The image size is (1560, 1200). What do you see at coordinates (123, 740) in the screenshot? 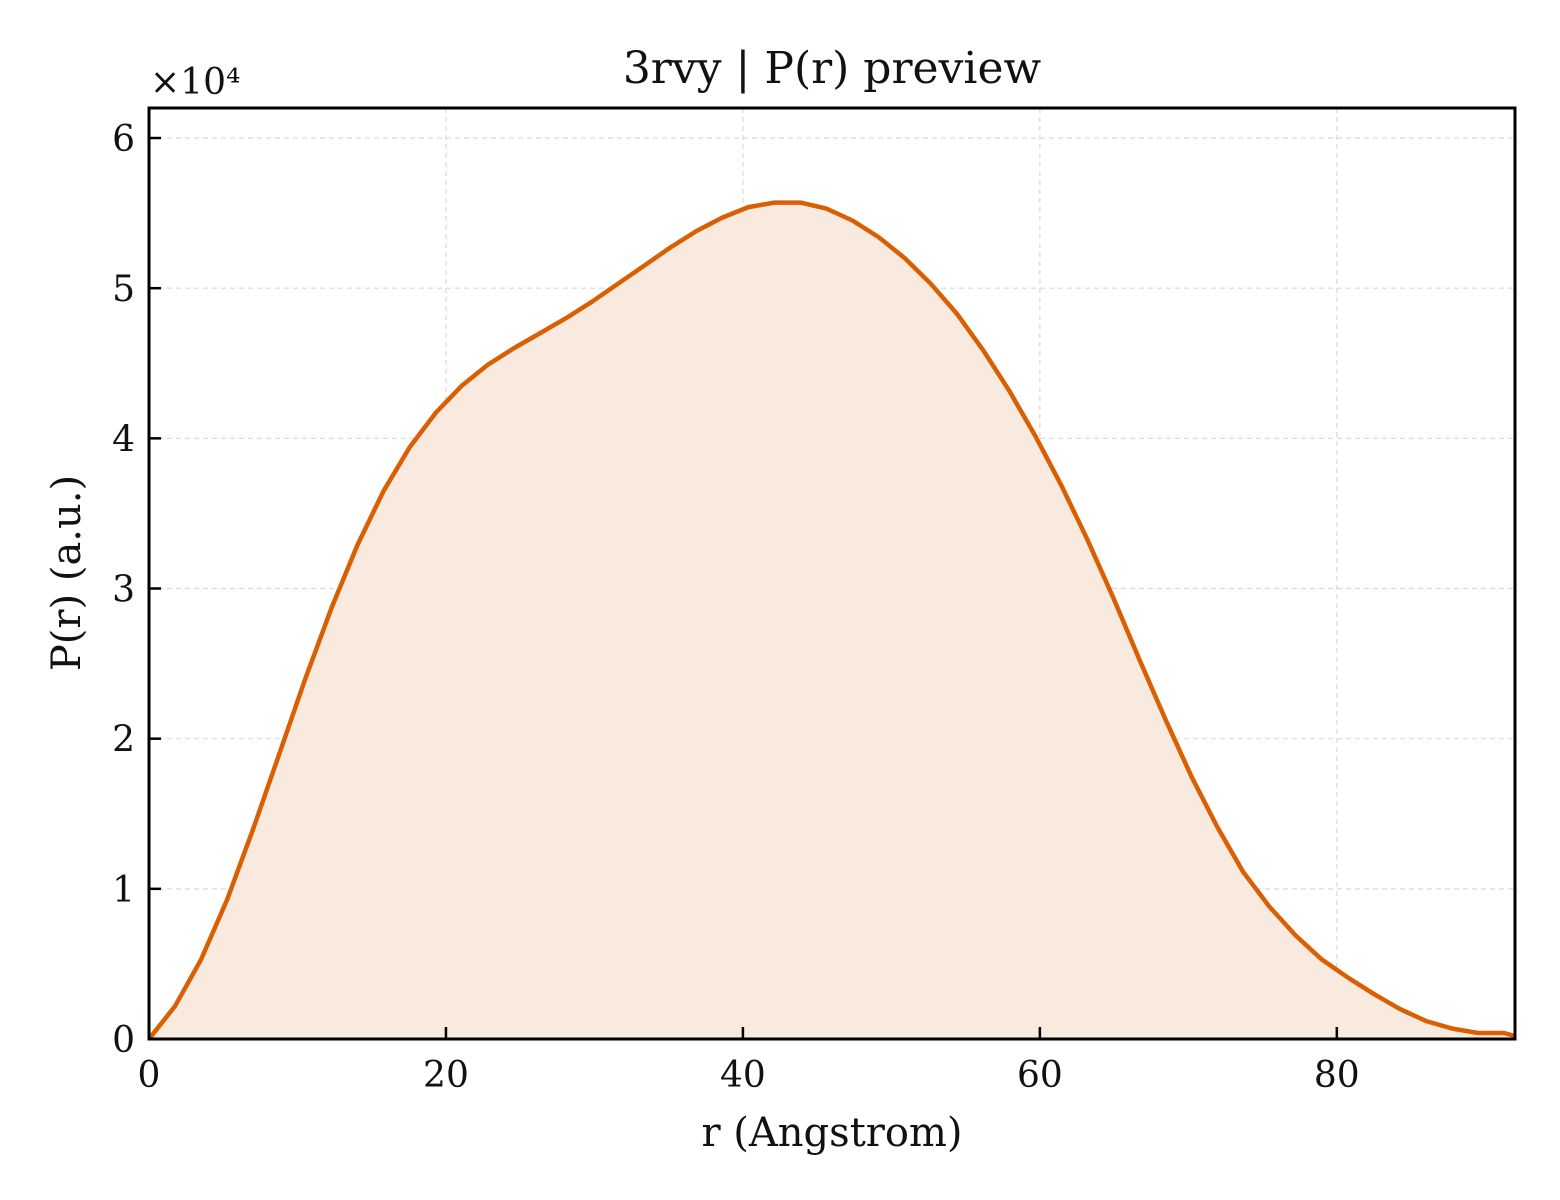
I see `y-tick-label: 2` at bounding box center [123, 740].